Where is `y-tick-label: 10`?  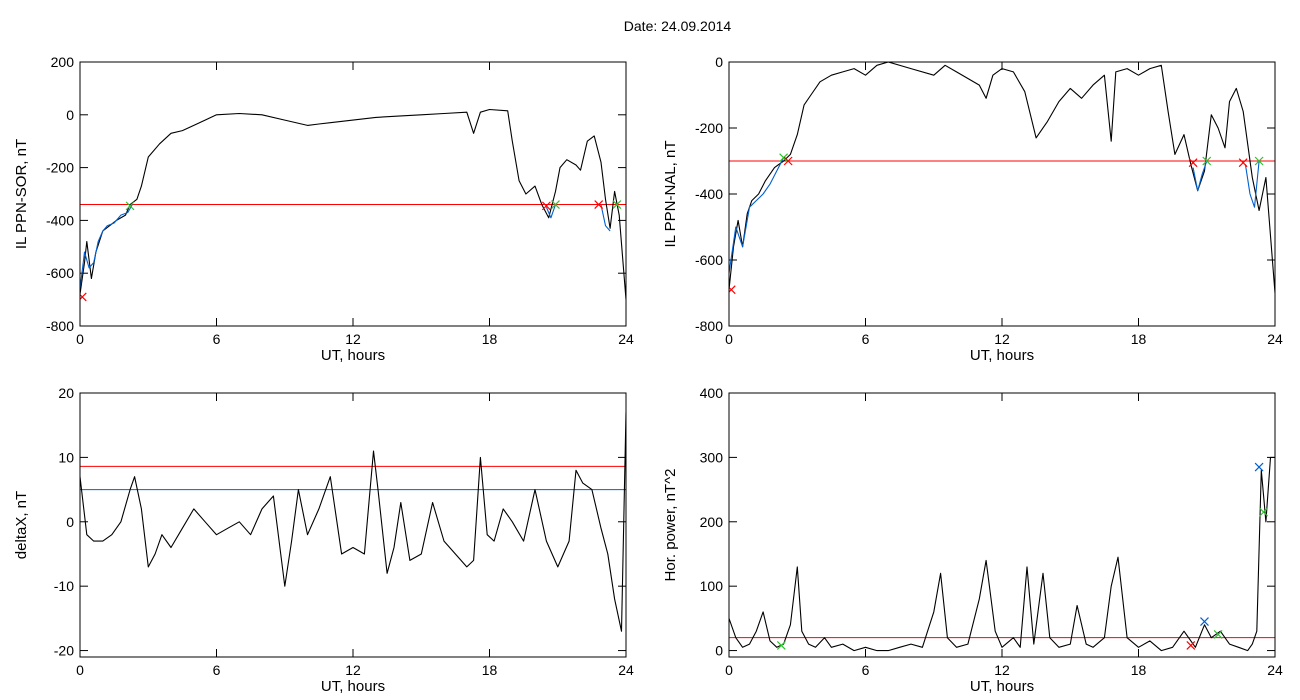 y-tick-label: 10 is located at coordinates (66, 457).